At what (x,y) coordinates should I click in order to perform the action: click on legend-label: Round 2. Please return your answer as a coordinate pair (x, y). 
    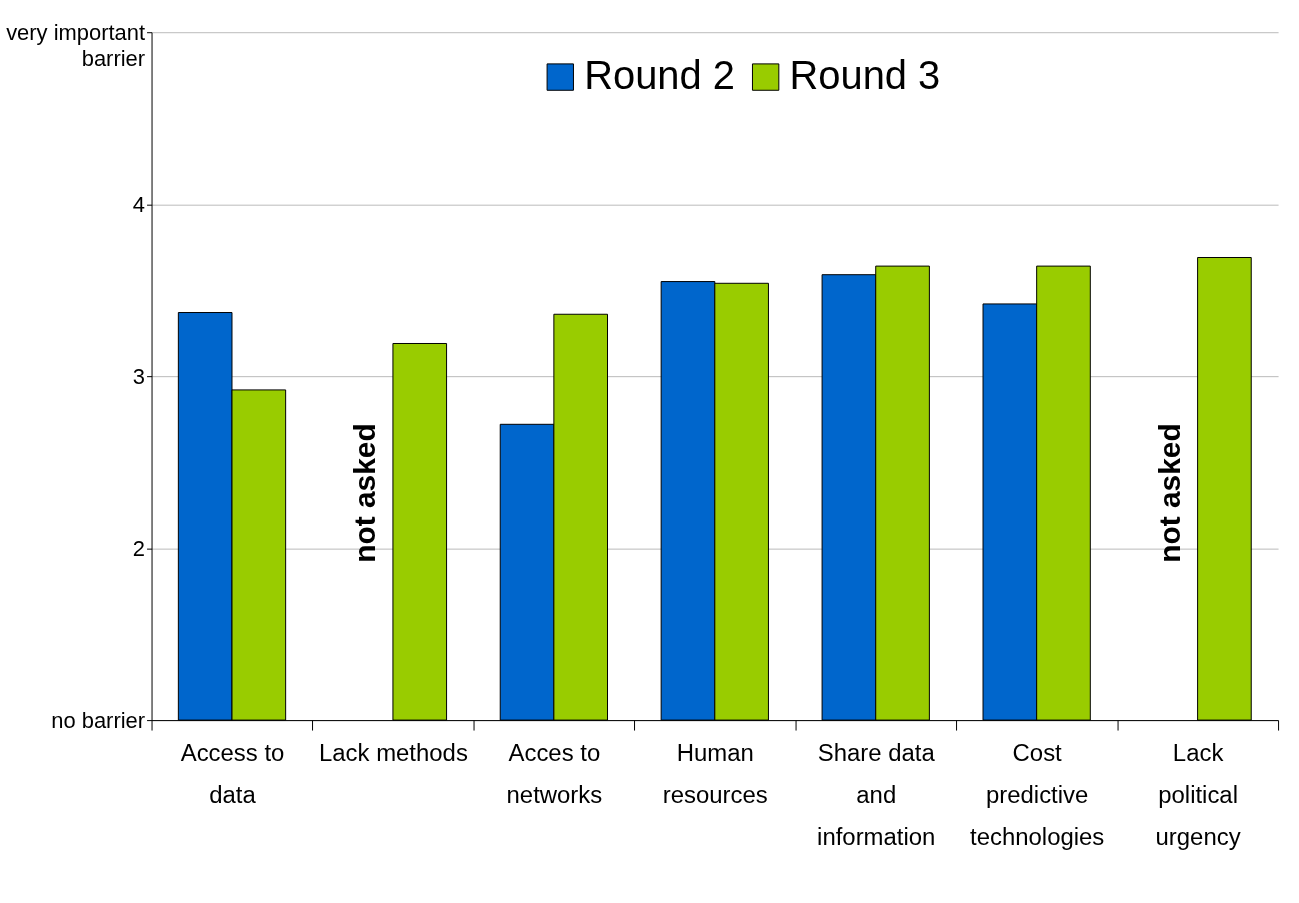
    Looking at the image, I should click on (659, 75).